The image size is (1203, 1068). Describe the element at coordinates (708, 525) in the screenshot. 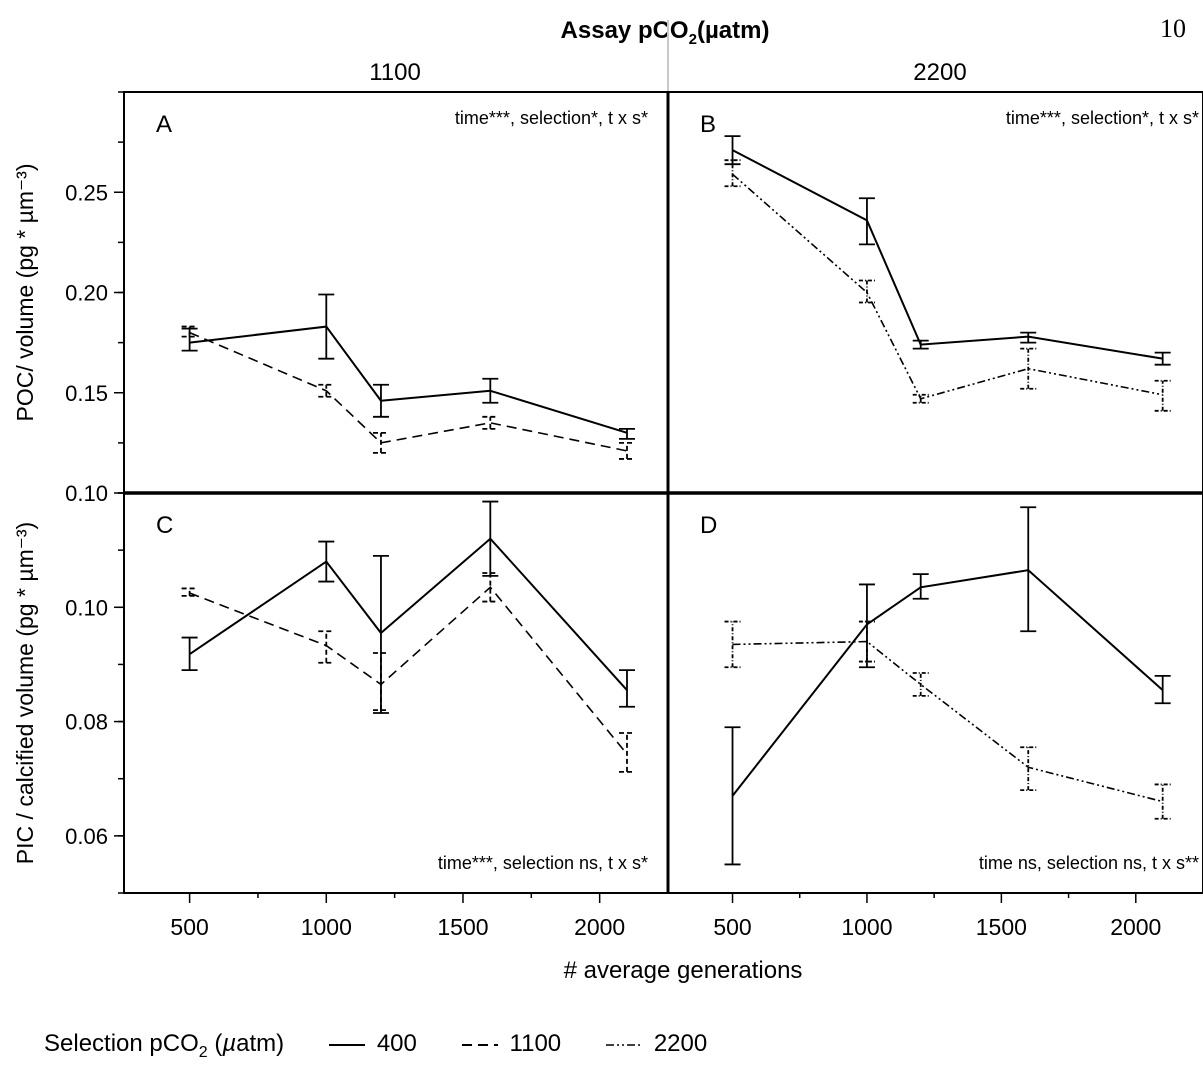

I see `panel-label-d: D` at that location.